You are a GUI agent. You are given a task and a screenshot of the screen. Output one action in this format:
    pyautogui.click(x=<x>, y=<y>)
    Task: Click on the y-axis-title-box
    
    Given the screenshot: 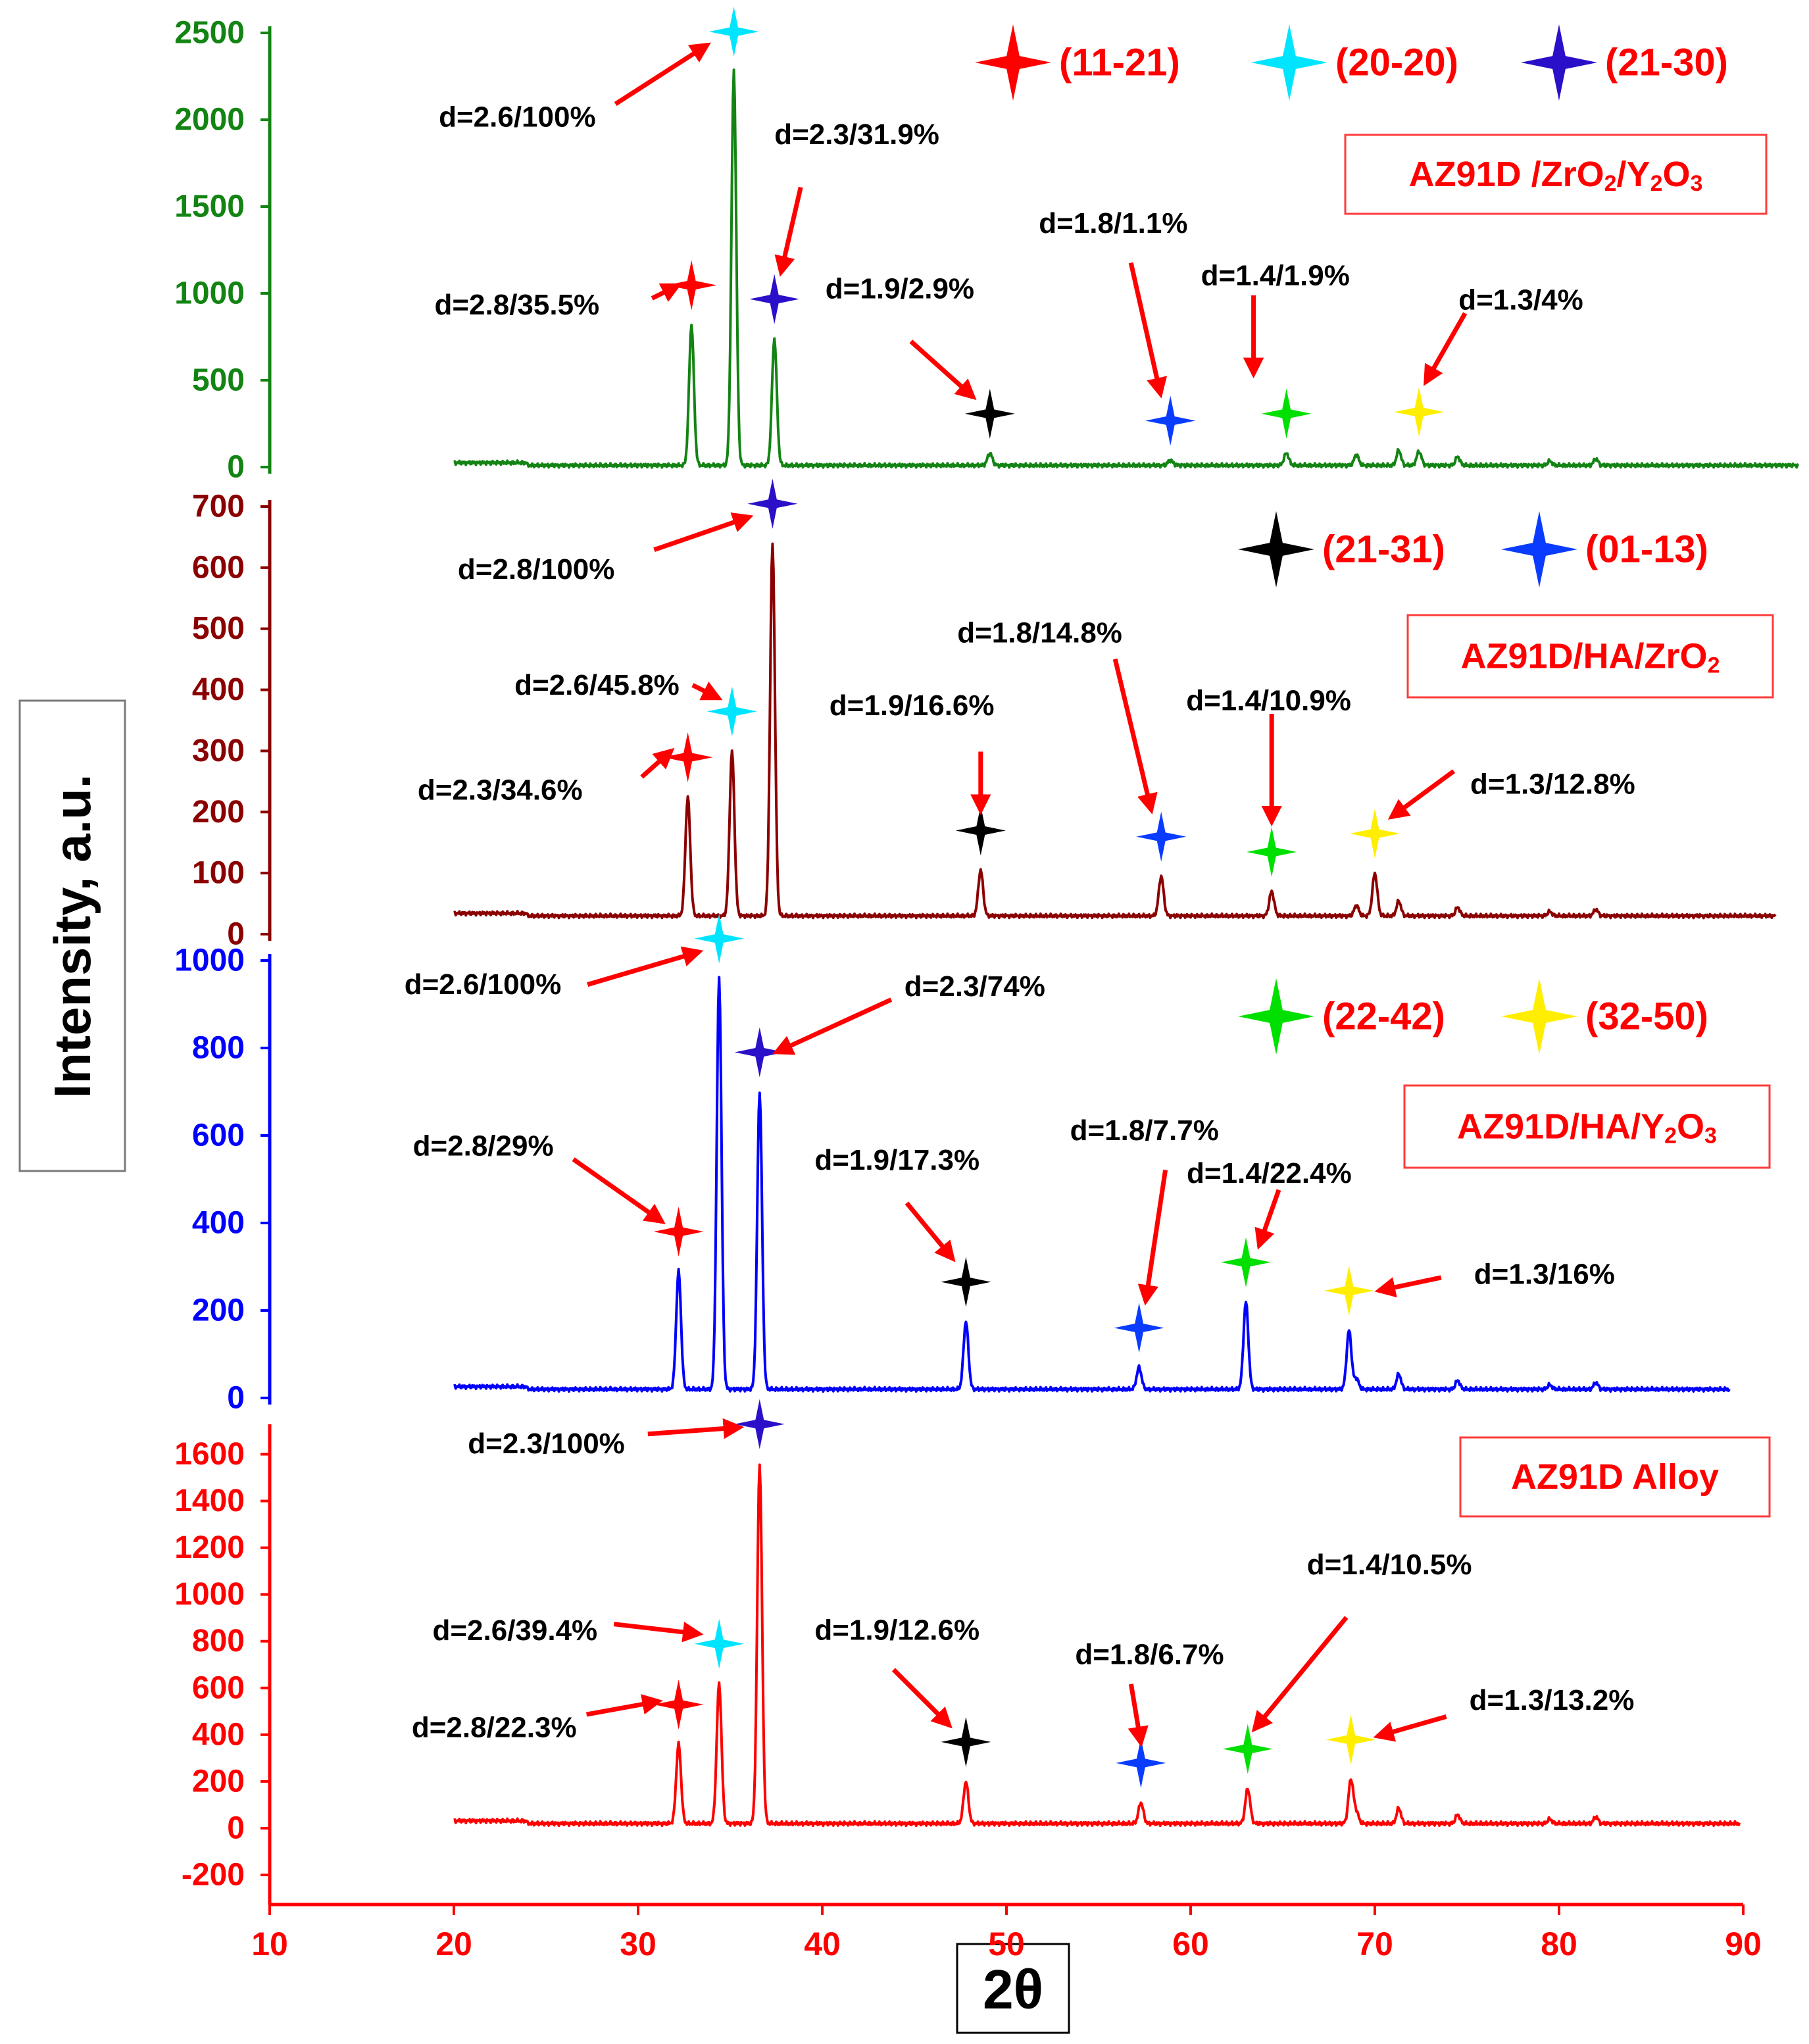 What is the action you would take?
    pyautogui.click(x=72, y=935)
    